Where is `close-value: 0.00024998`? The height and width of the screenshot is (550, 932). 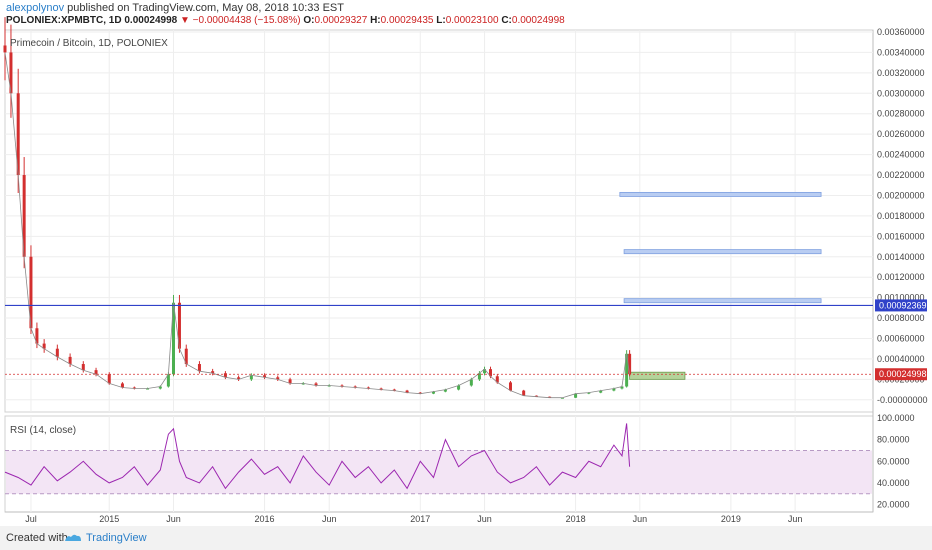 close-value: 0.00024998 is located at coordinates (538, 20).